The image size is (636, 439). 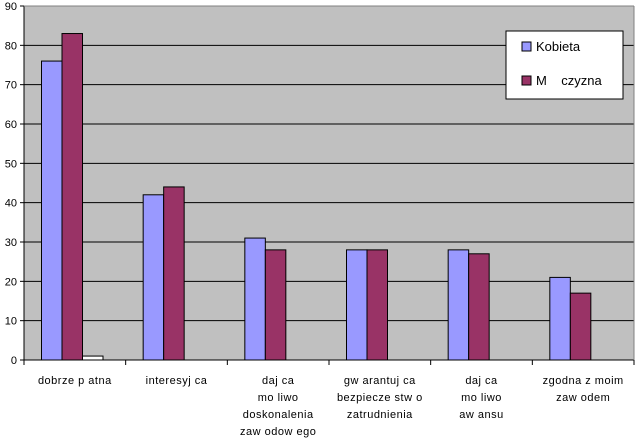 I want to click on x-category-label: bezpiecze stw o, so click(x=380, y=398).